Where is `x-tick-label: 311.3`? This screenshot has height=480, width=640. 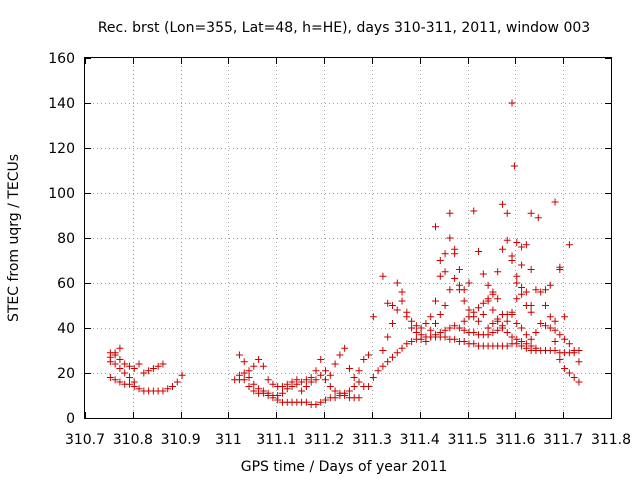 x-tick-label: 311.3 is located at coordinates (372, 440).